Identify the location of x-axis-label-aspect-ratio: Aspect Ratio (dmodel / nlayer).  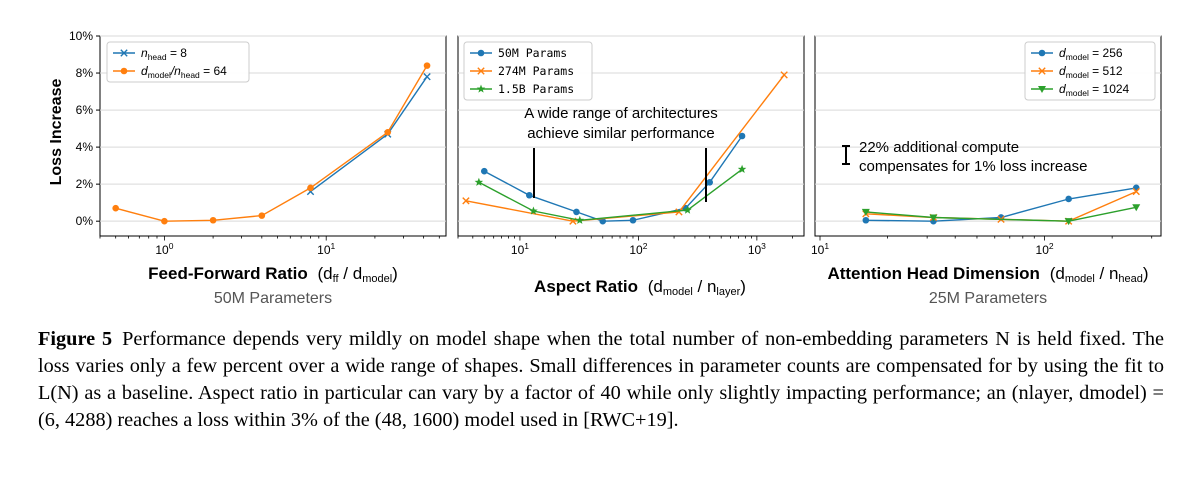
(640, 287).